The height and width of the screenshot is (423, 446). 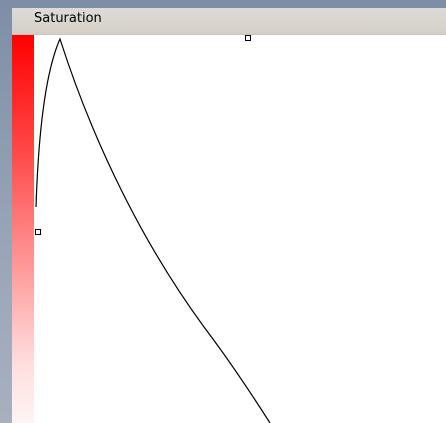 What do you see at coordinates (68, 18) in the screenshot?
I see `panel-title: Saturation` at bounding box center [68, 18].